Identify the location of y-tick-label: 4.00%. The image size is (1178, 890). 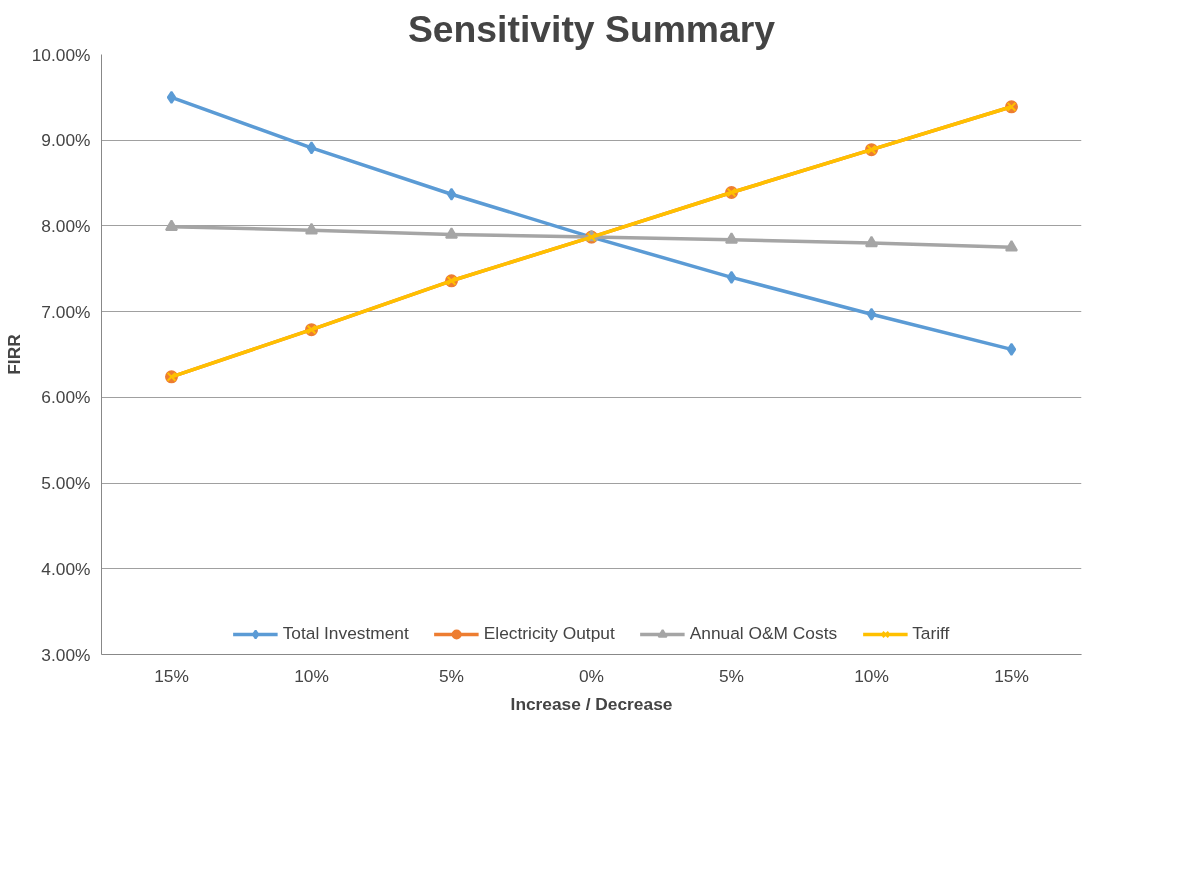
(66, 568).